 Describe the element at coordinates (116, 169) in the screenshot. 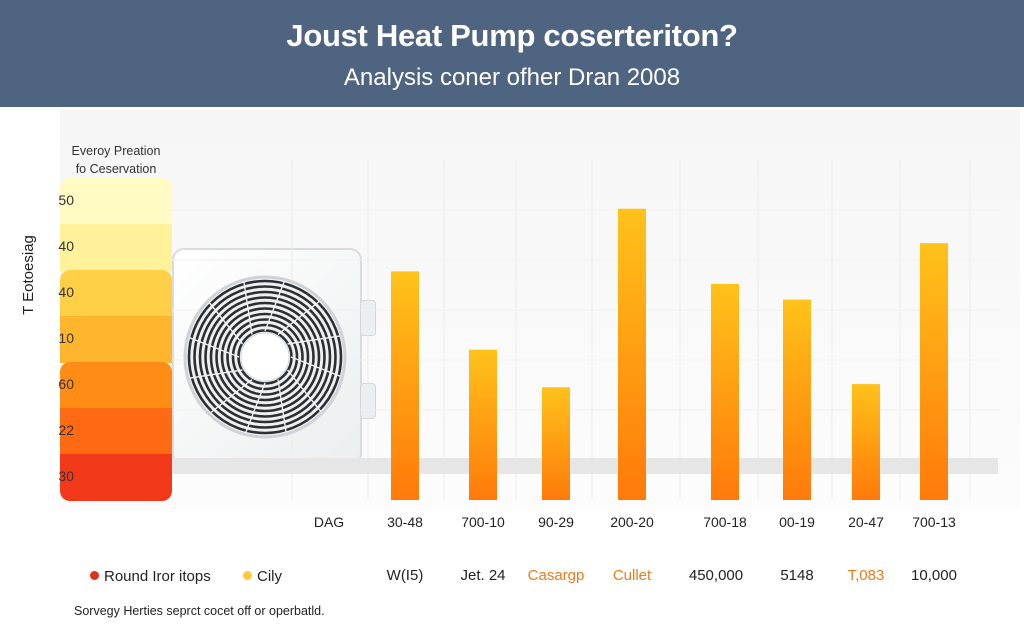

I see `scale-title-line-2: fo Ceservation` at that location.